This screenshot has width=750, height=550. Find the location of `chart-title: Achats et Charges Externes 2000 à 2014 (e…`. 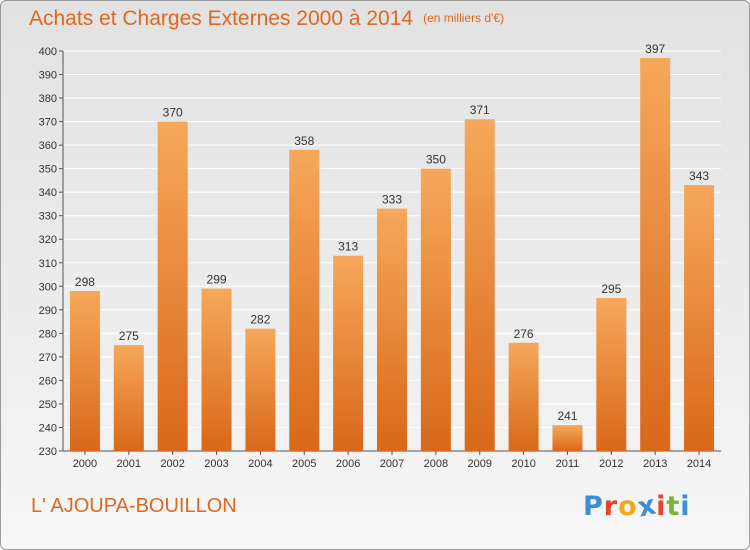

chart-title: Achats et Charges Externes 2000 à 2014 (e… is located at coordinates (266, 19).